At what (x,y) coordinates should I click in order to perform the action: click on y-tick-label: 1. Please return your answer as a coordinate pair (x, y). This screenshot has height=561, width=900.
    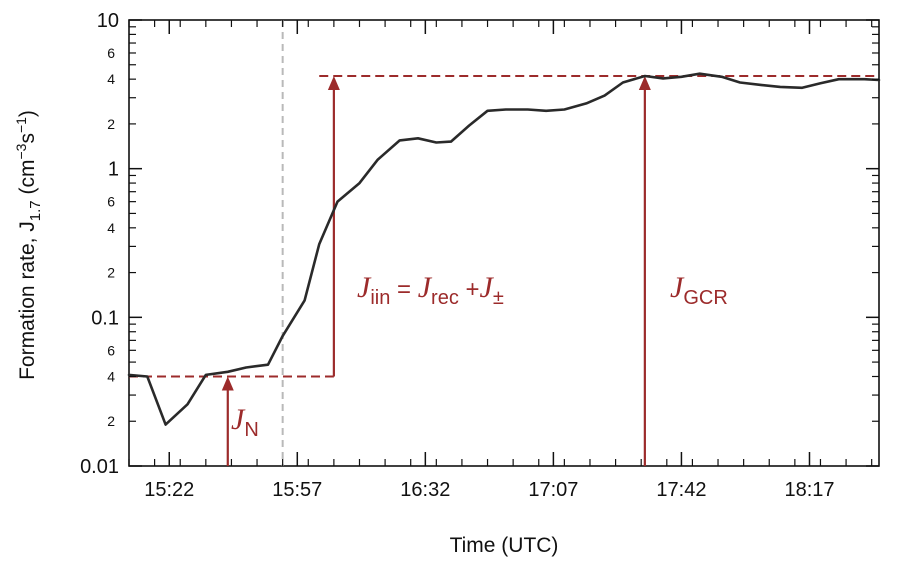
    Looking at the image, I should click on (113, 170).